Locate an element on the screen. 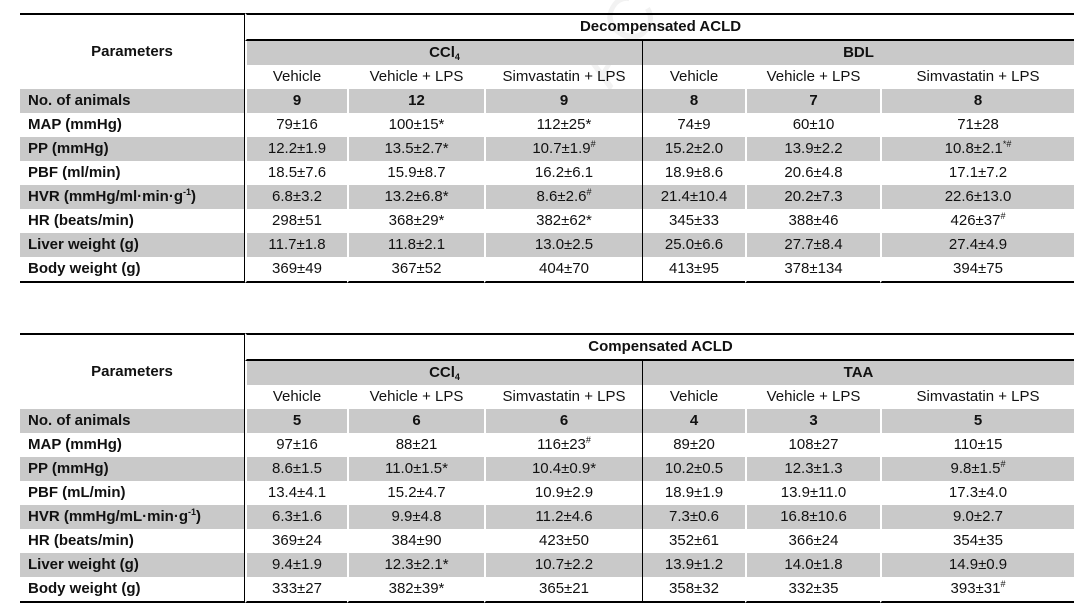 This screenshot has width=1086, height=605. table-cell: 332±35 is located at coordinates (812, 590).